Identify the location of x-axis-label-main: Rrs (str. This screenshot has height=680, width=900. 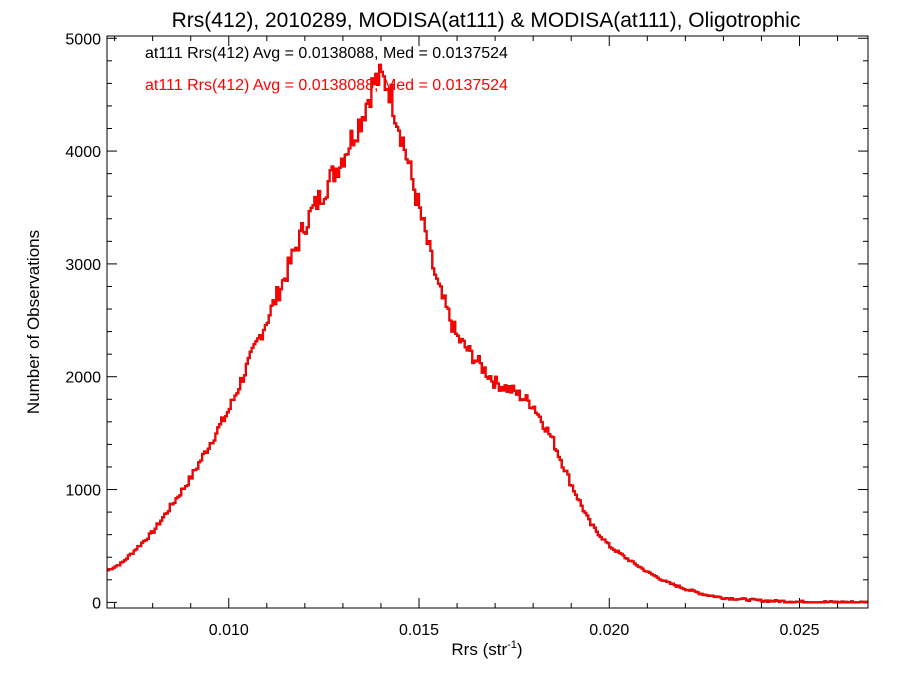
(479, 649).